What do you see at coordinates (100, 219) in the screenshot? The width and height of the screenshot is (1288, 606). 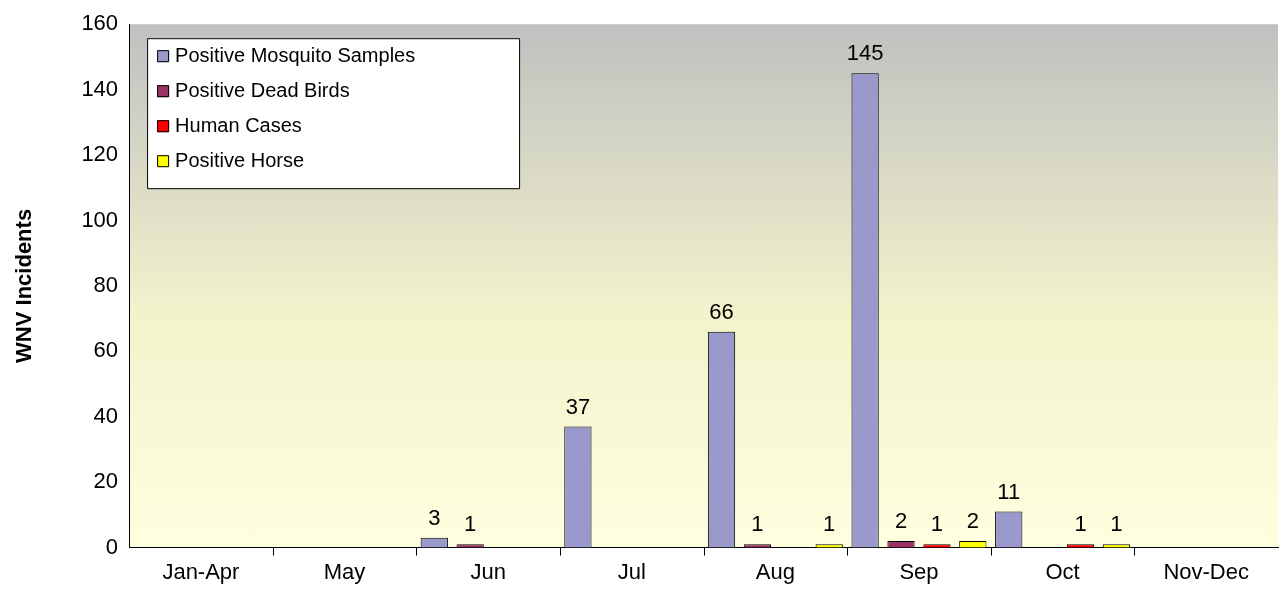 I see `y-tick-label: 100` at bounding box center [100, 219].